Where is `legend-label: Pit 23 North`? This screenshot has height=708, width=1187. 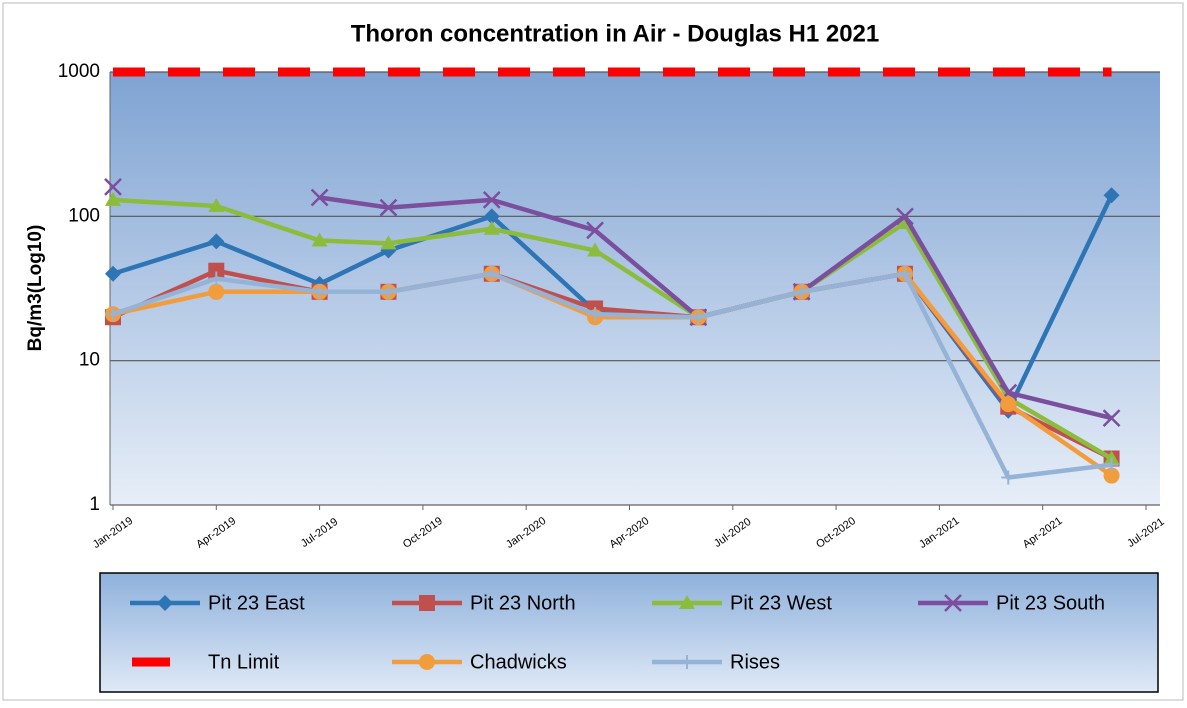 legend-label: Pit 23 North is located at coordinates (523, 603).